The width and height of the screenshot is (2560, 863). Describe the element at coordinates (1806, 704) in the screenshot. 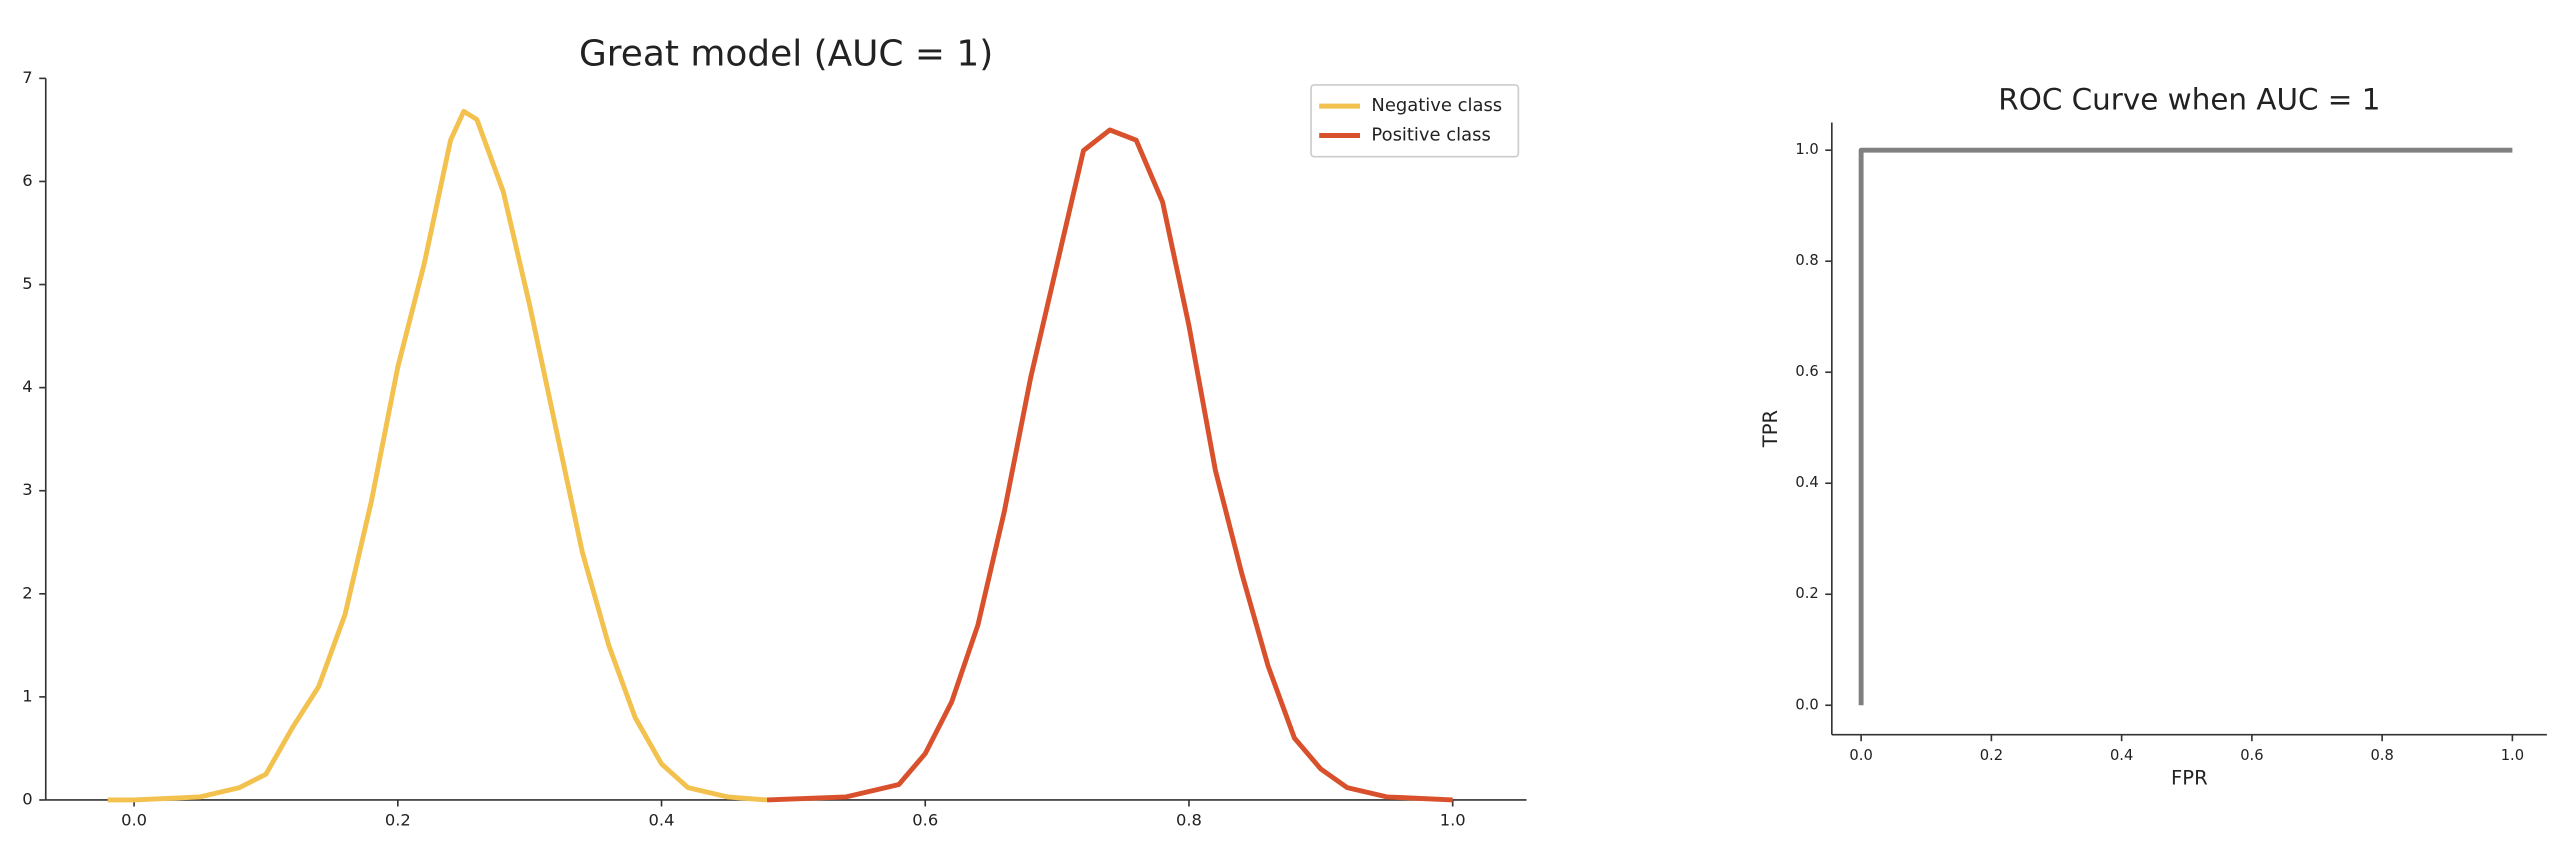

I see `y-tick-label: 0.0` at that location.